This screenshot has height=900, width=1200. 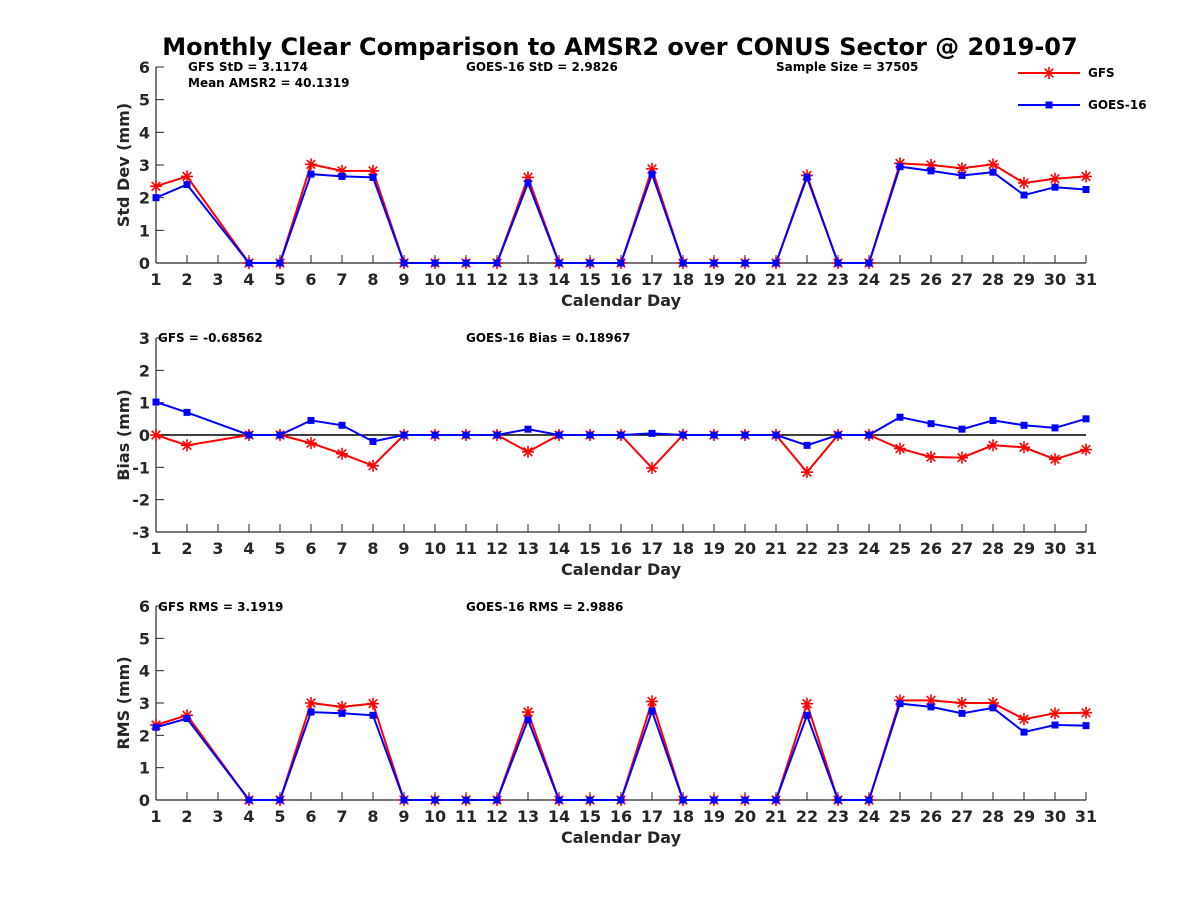 What do you see at coordinates (548, 338) in the screenshot?
I see `stat-annotation: GOES-16 Bias = 0.18967` at bounding box center [548, 338].